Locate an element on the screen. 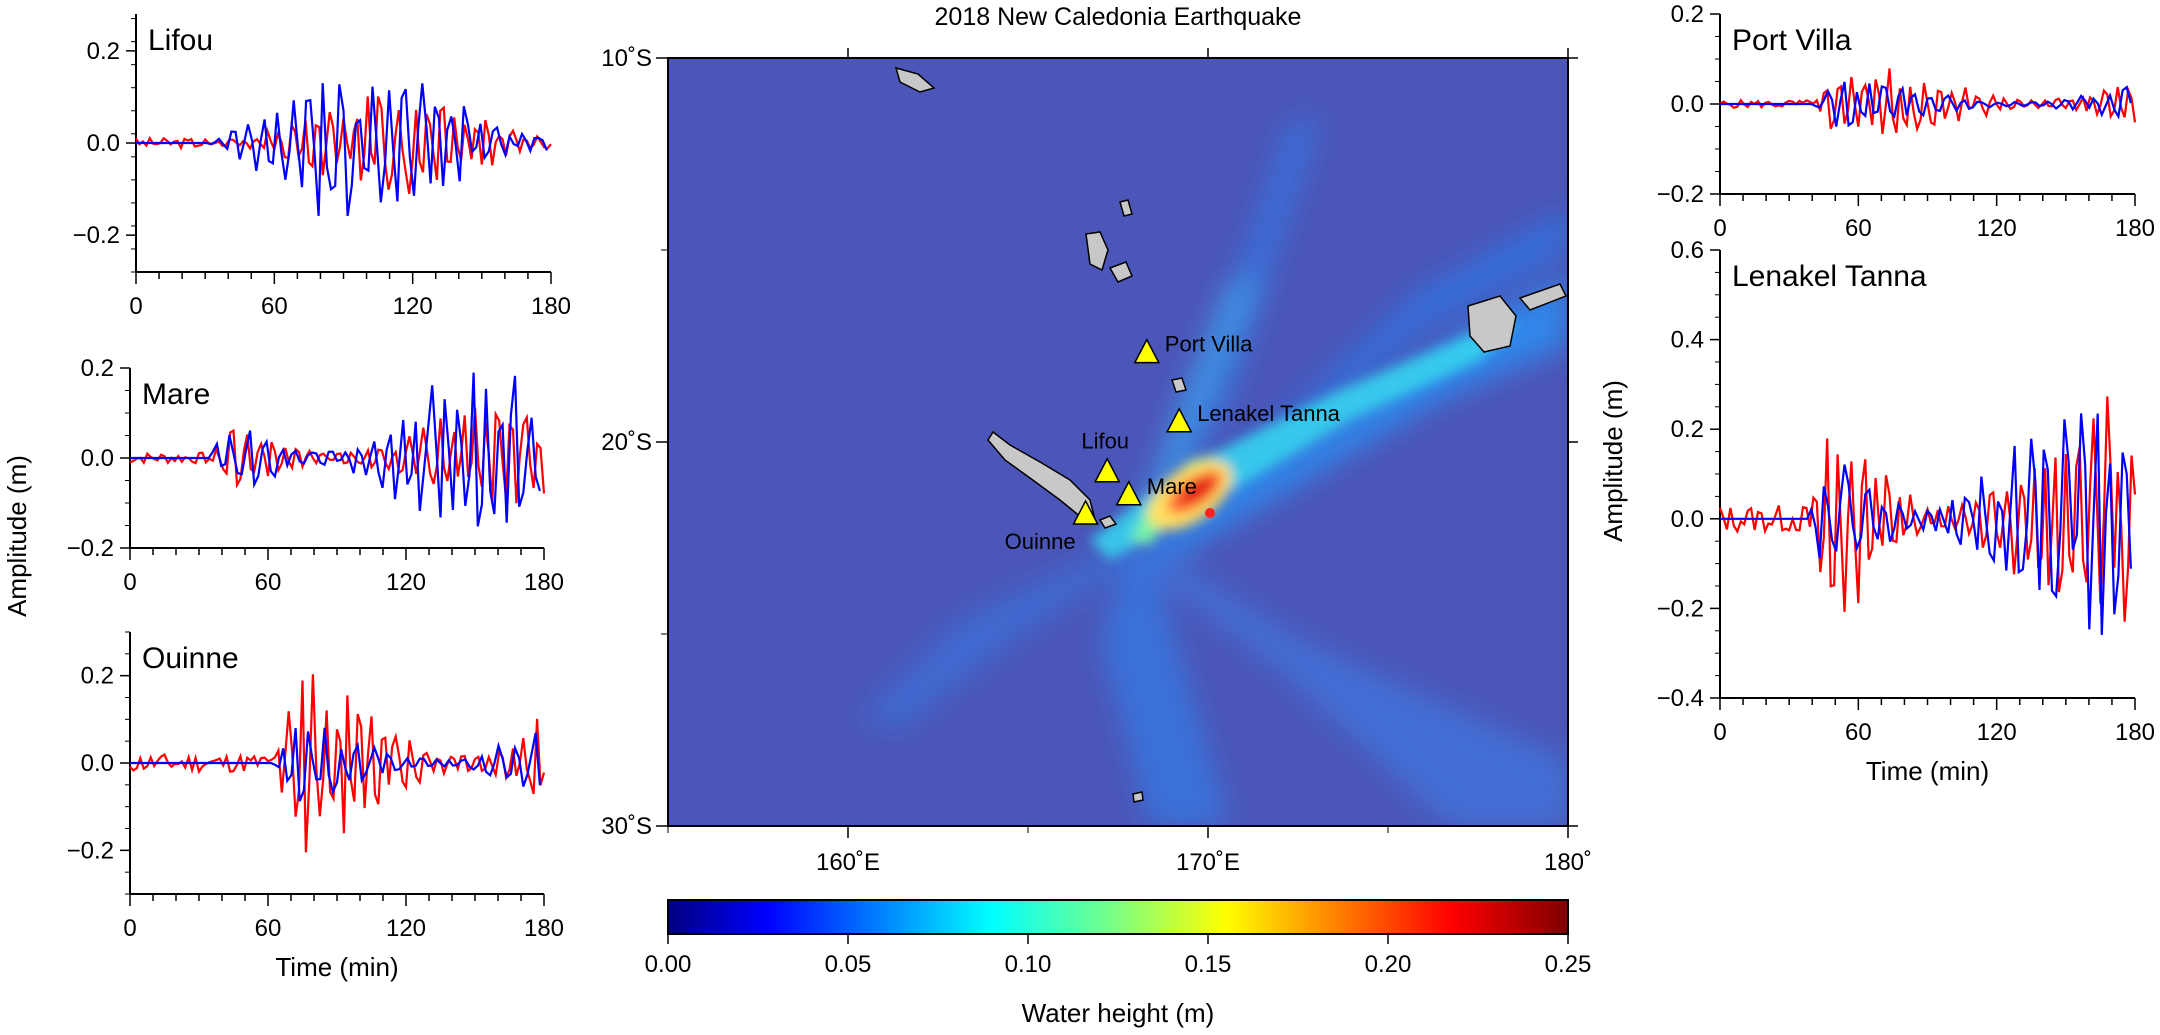 The image size is (2160, 1035). y-tick-label: 0.4 is located at coordinates (1687, 340).